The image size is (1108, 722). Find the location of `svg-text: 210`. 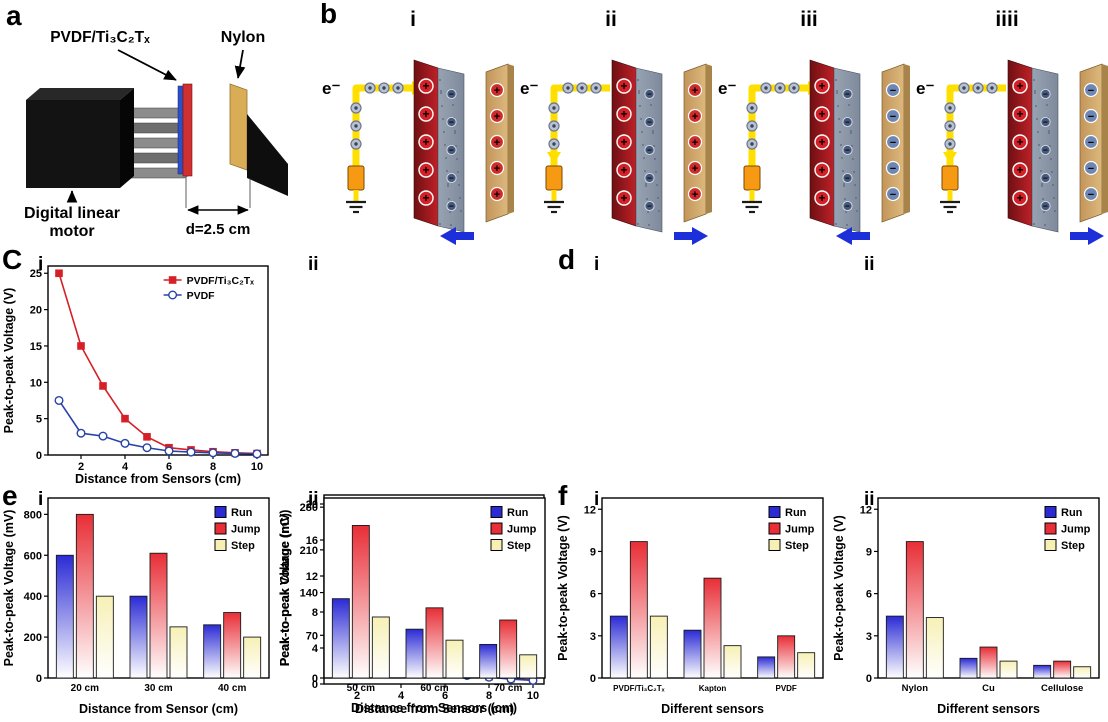

svg-text: 210 is located at coordinates (309, 551).